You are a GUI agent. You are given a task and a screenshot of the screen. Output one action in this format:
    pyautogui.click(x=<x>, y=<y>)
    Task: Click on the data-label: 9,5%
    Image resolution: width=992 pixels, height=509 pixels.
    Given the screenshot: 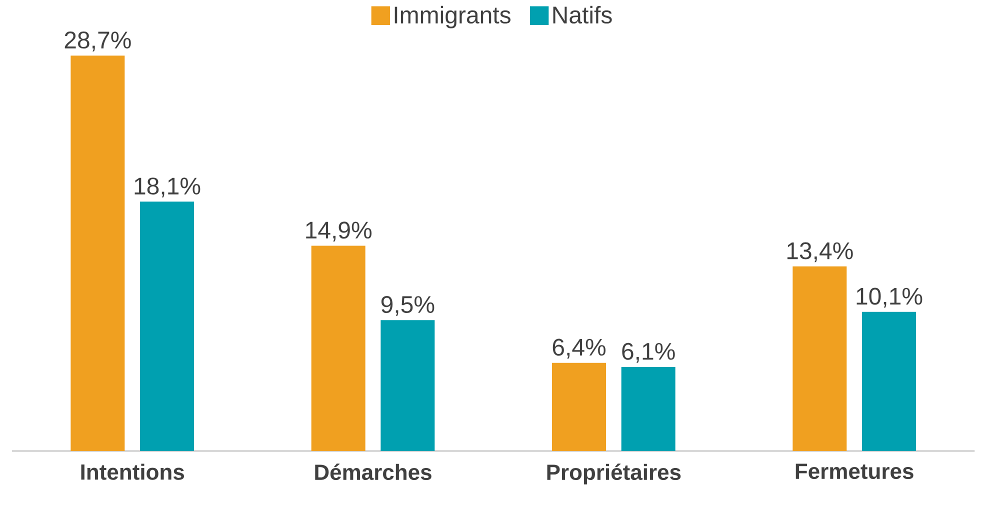 What is the action you would take?
    pyautogui.click(x=407, y=306)
    